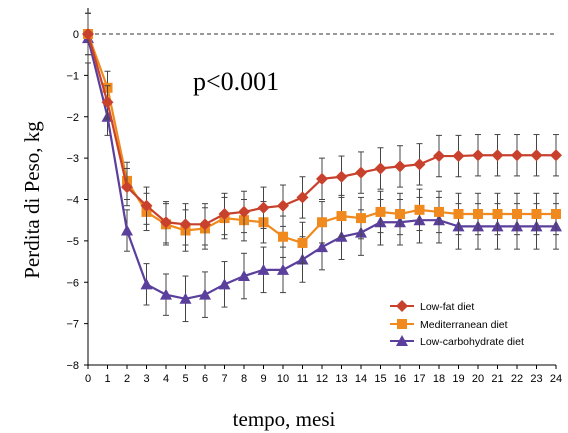 Image resolution: width=568 pixels, height=433 pixels. I want to click on x-tick-label: 4, so click(166, 379).